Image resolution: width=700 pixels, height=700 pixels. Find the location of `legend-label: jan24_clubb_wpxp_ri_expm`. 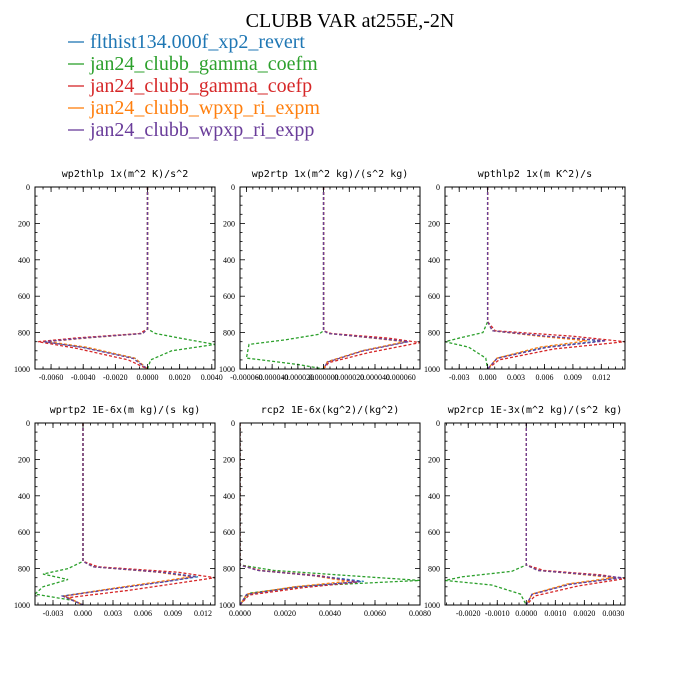

legend-label: jan24_clubb_wpxp_ri_expm is located at coordinates (204, 108).